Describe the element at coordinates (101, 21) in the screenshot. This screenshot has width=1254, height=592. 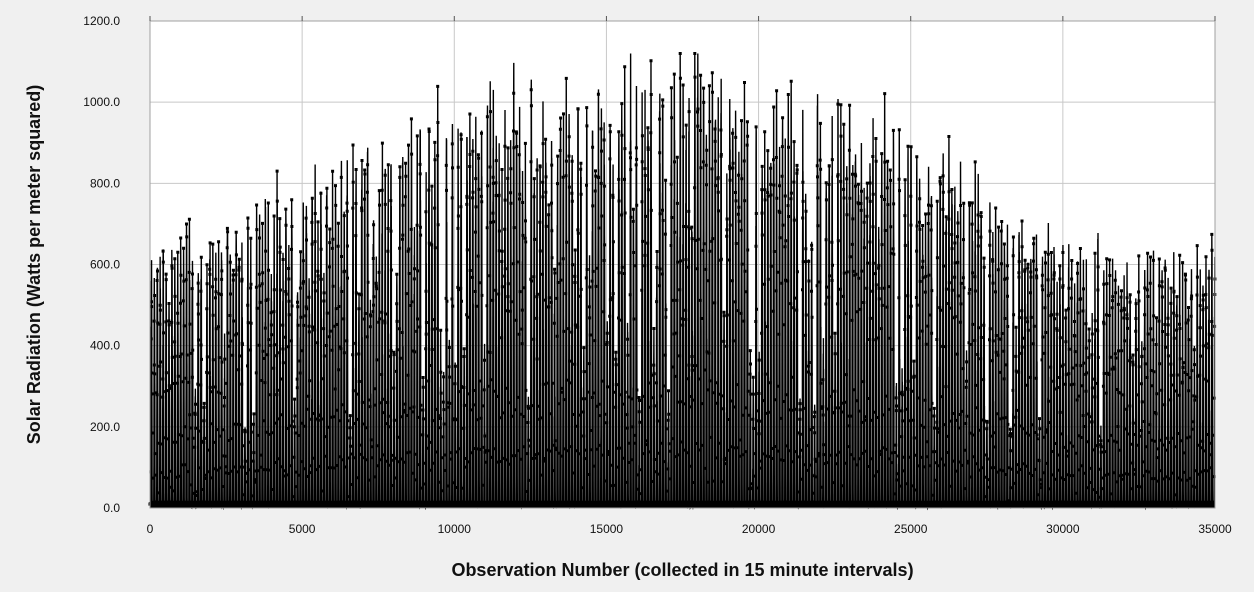
I see `y-tick-label: 1200.0` at that location.